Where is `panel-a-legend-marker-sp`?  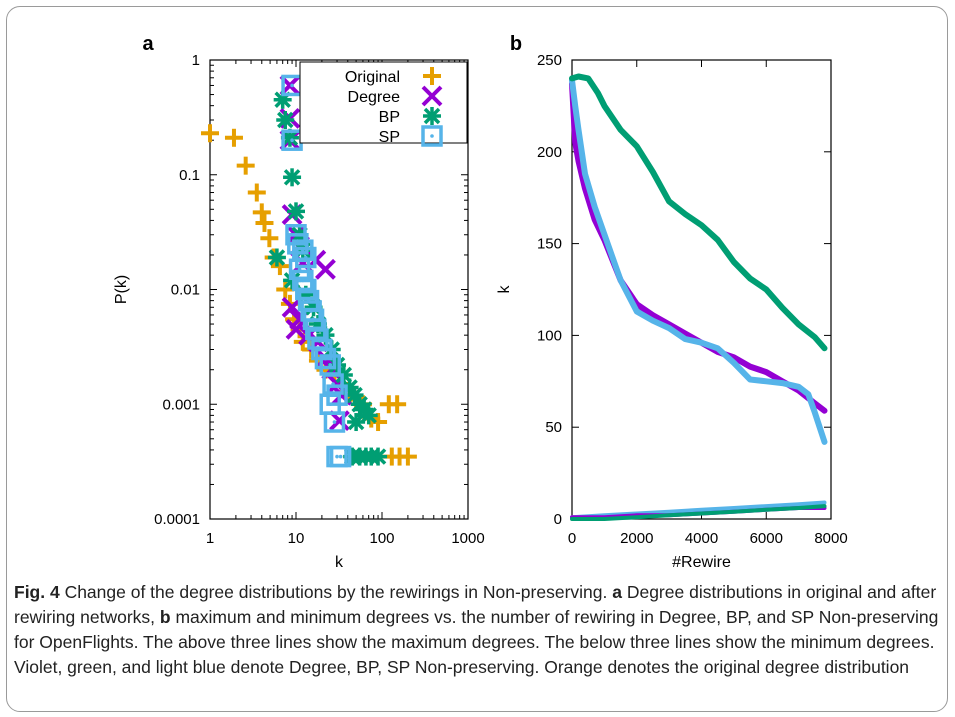 panel-a-legend-marker-sp is located at coordinates (432, 136).